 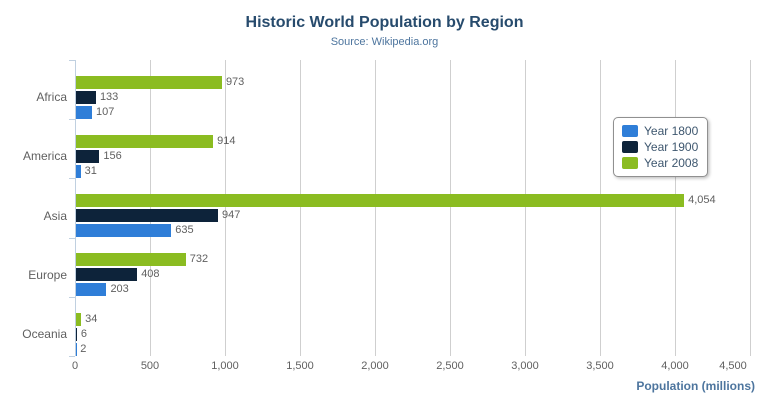 I want to click on value-label-year-2008-europe: 732, so click(x=199, y=259).